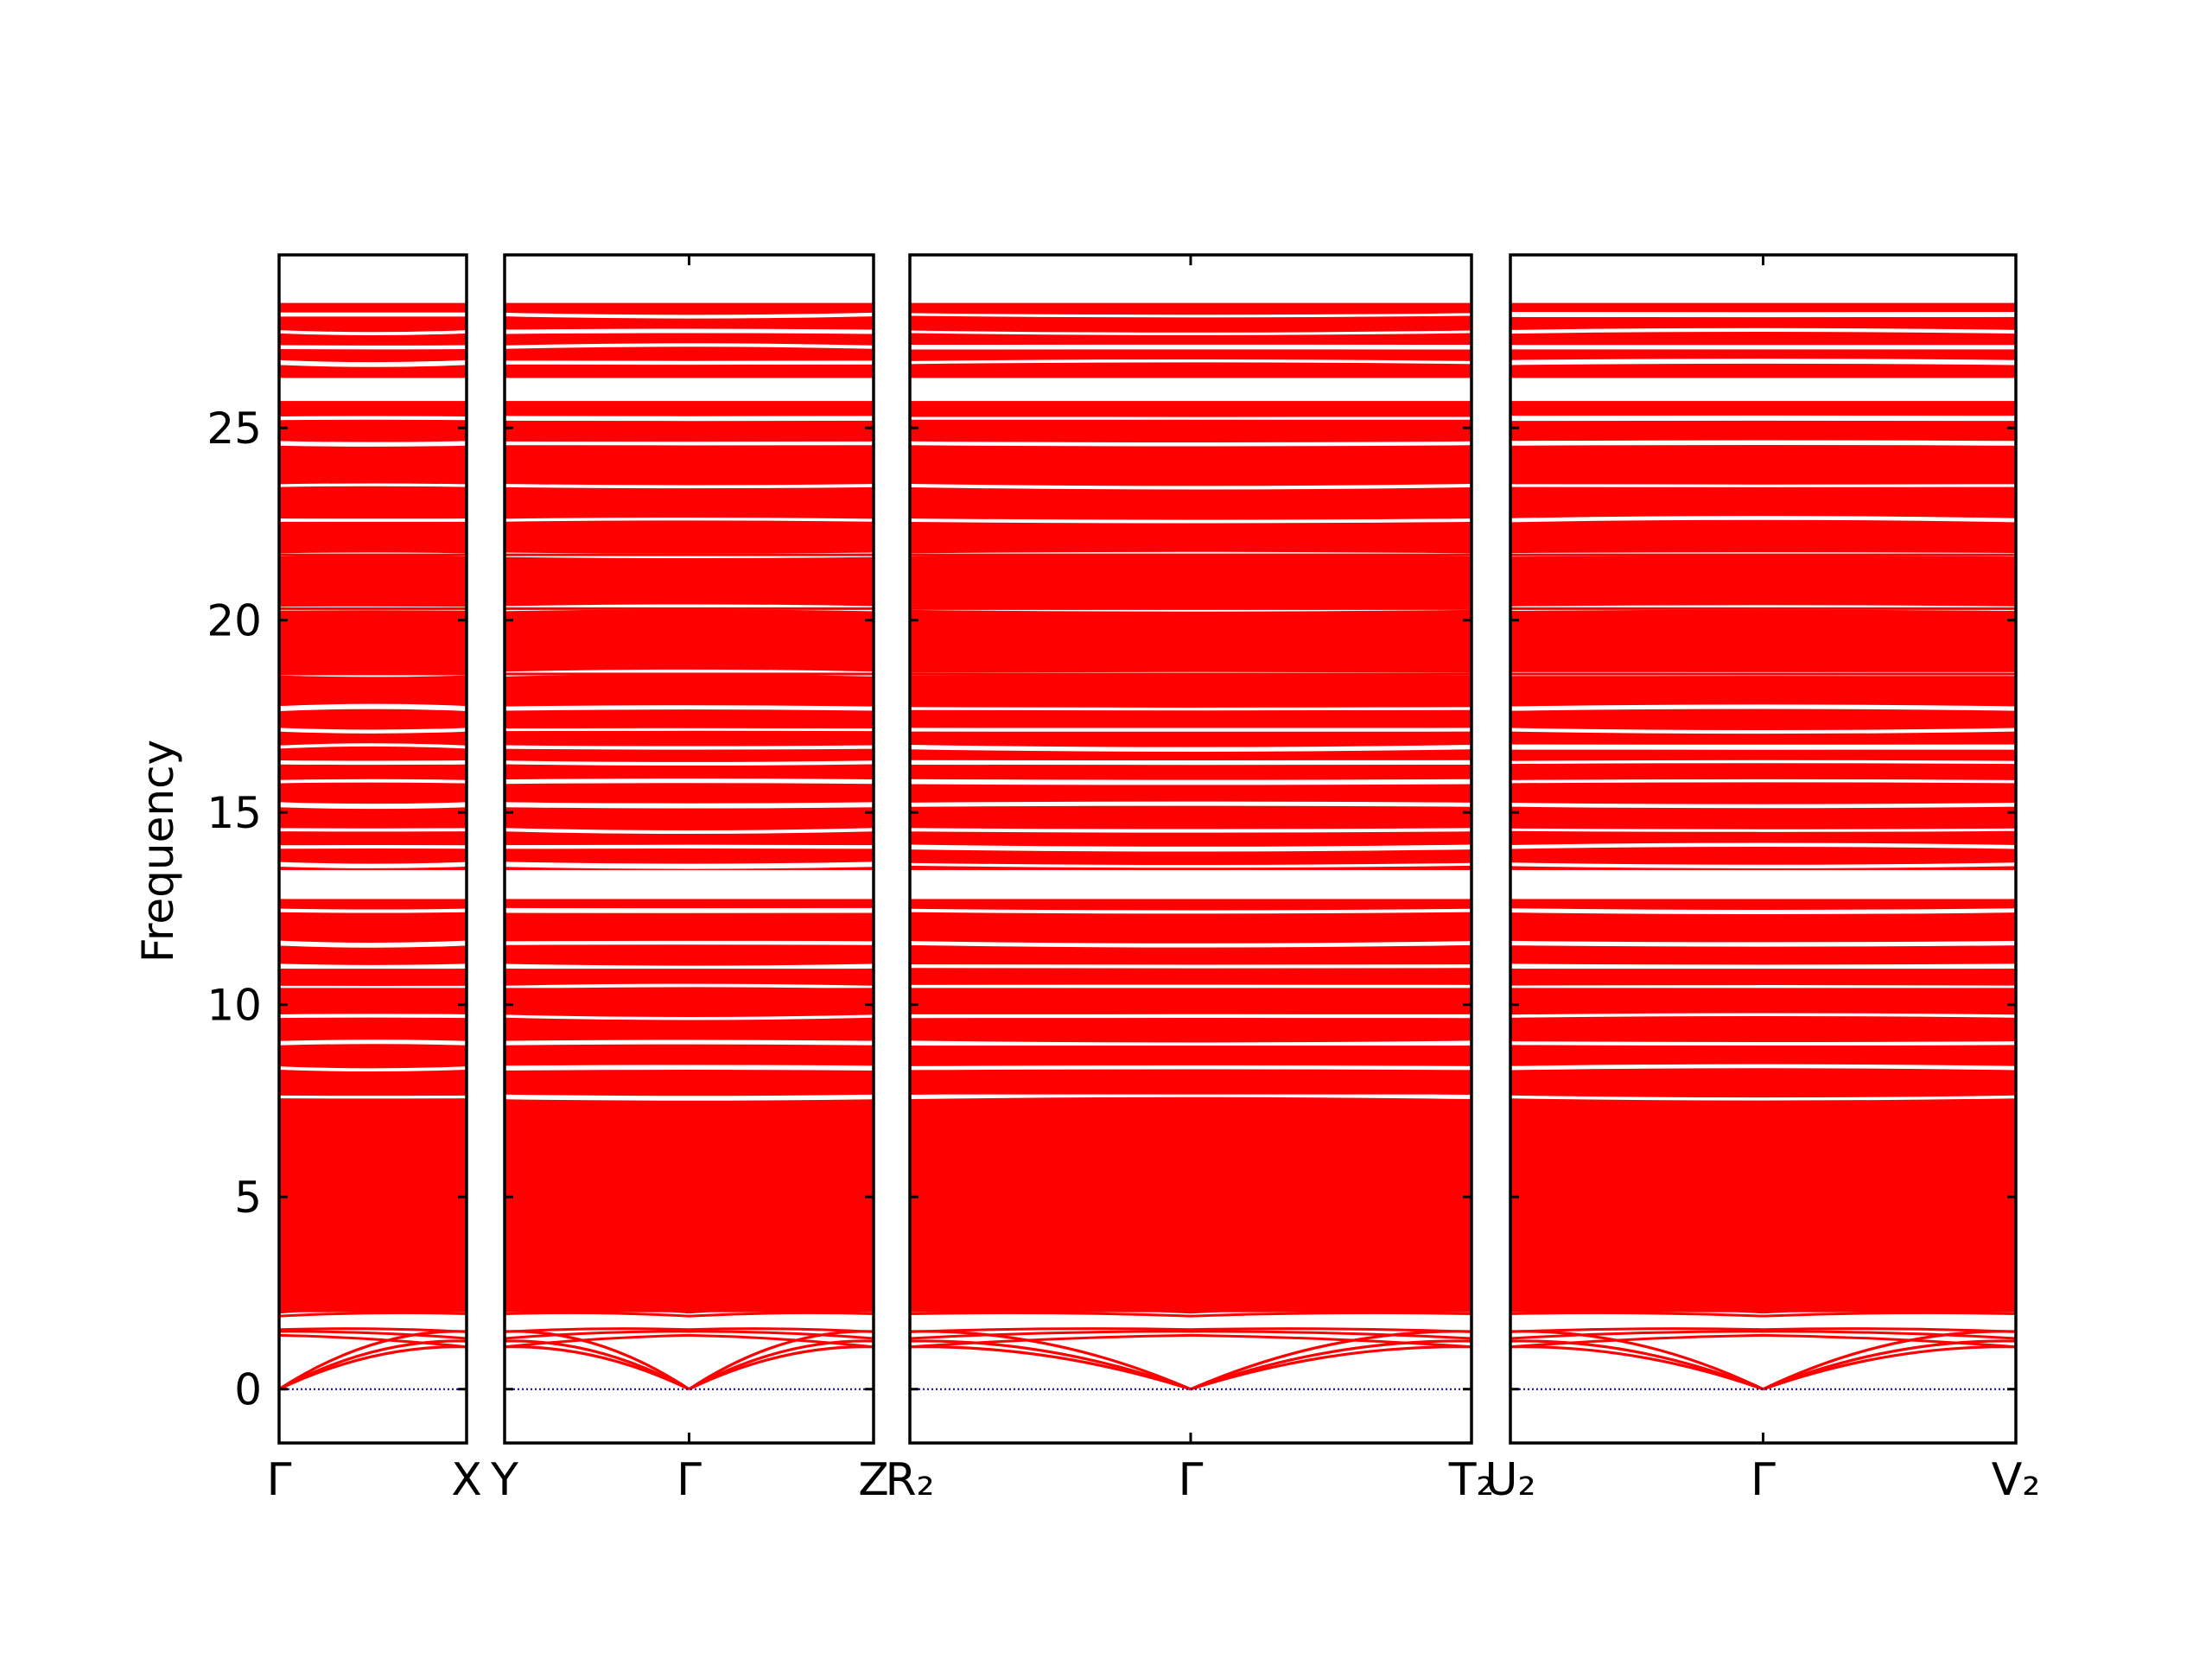  What do you see at coordinates (689, 846) in the screenshot?
I see `bands-group` at bounding box center [689, 846].